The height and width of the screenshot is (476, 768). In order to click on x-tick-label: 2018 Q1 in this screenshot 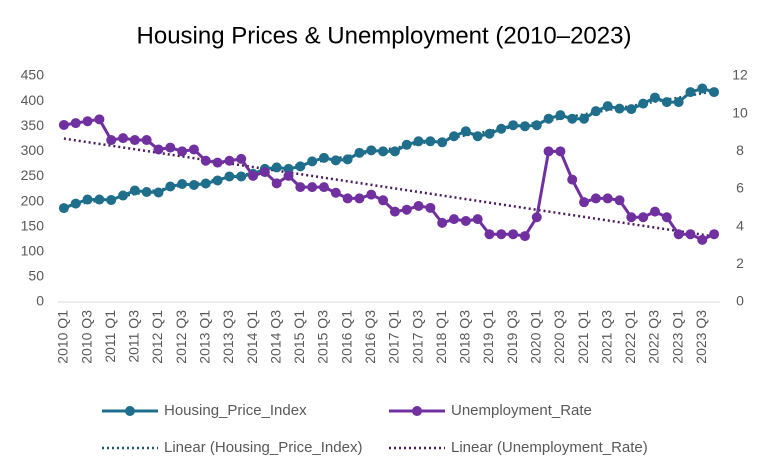, I will do `click(441, 337)`.